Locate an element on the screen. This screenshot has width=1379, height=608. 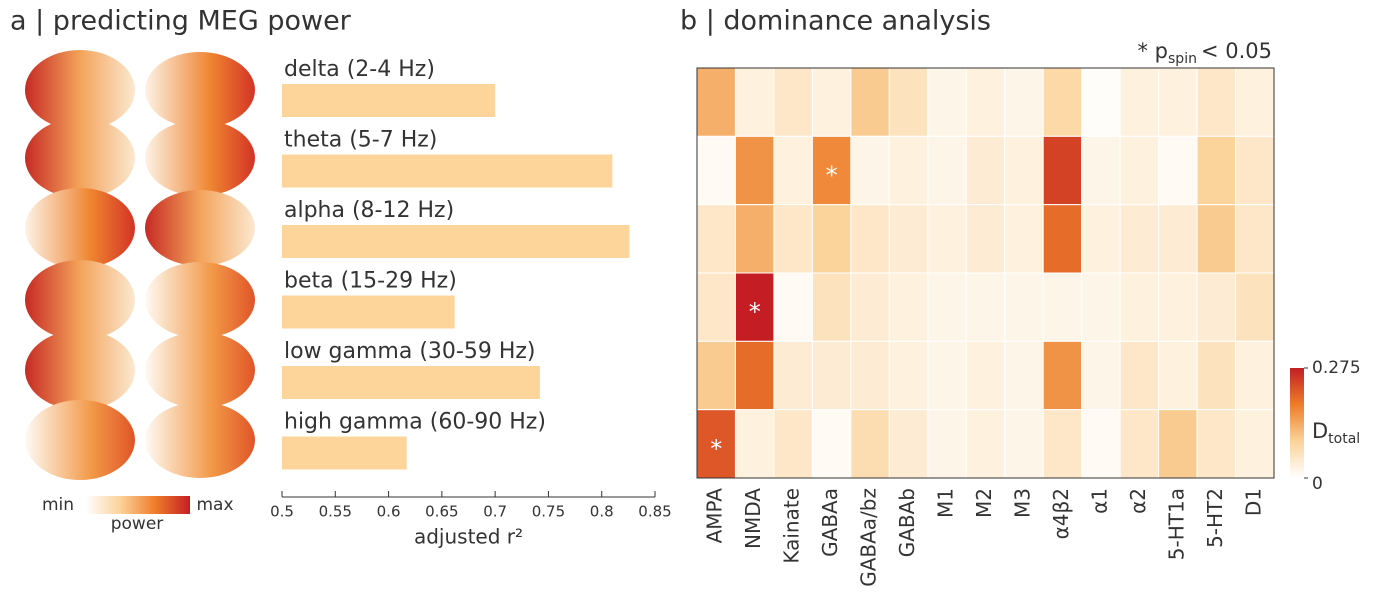
colorbar-tick-label: 0 is located at coordinates (1317, 484).